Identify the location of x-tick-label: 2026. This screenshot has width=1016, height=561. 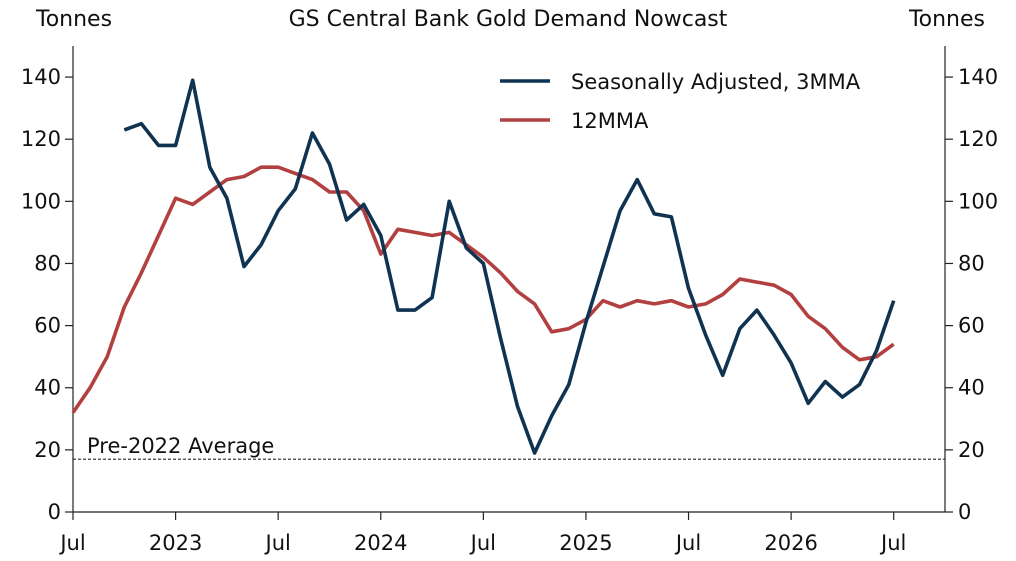
(790, 543).